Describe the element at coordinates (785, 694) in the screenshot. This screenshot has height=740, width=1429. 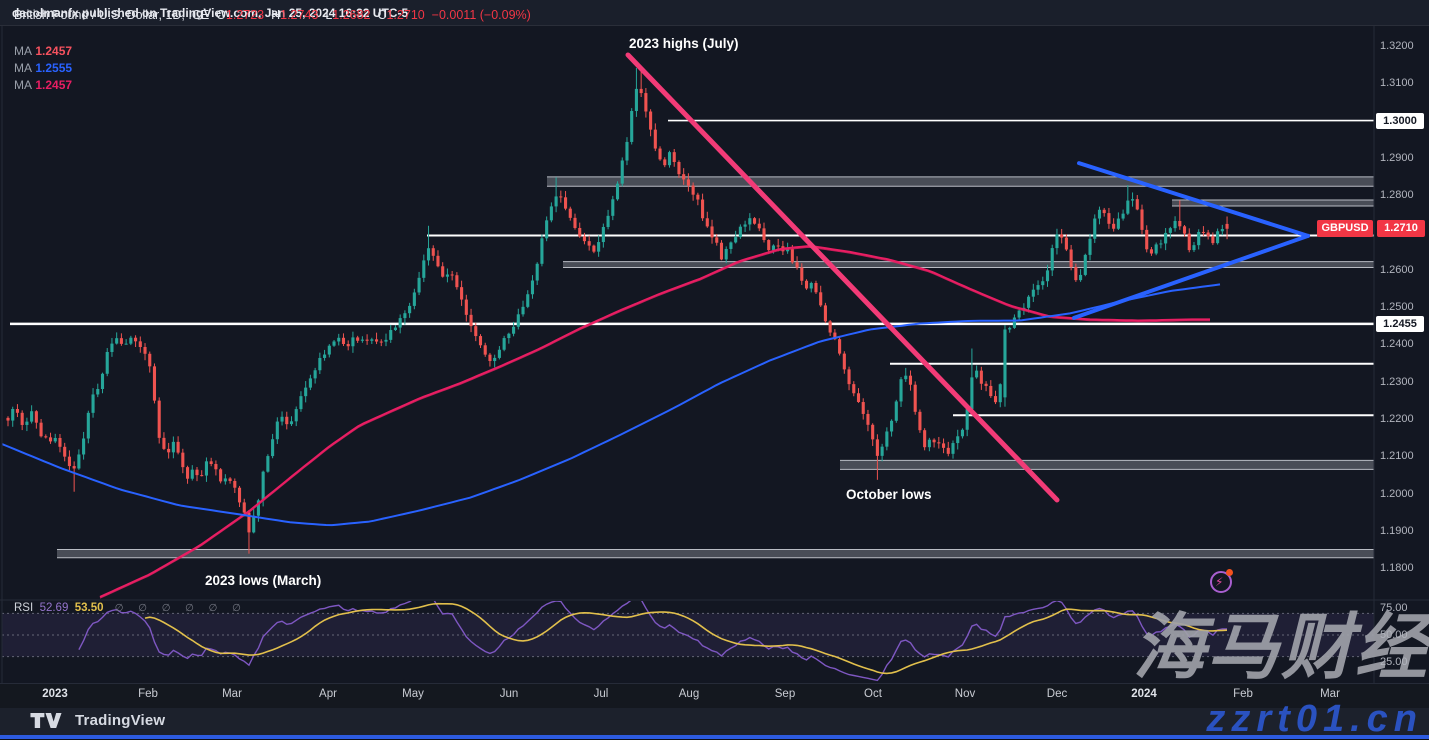
I see `time-axis-Sep: Sep` at that location.